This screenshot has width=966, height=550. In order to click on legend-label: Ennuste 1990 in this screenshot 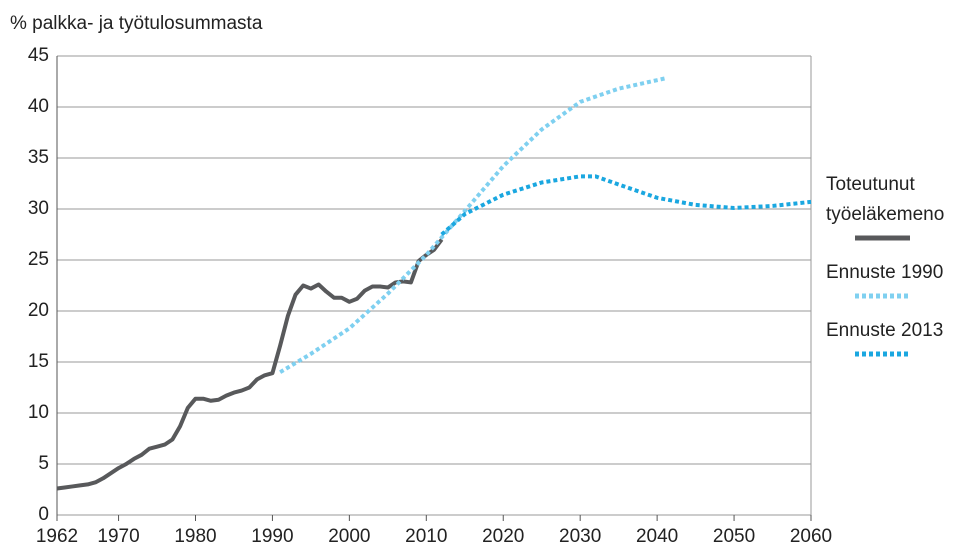, I will do `click(885, 272)`.